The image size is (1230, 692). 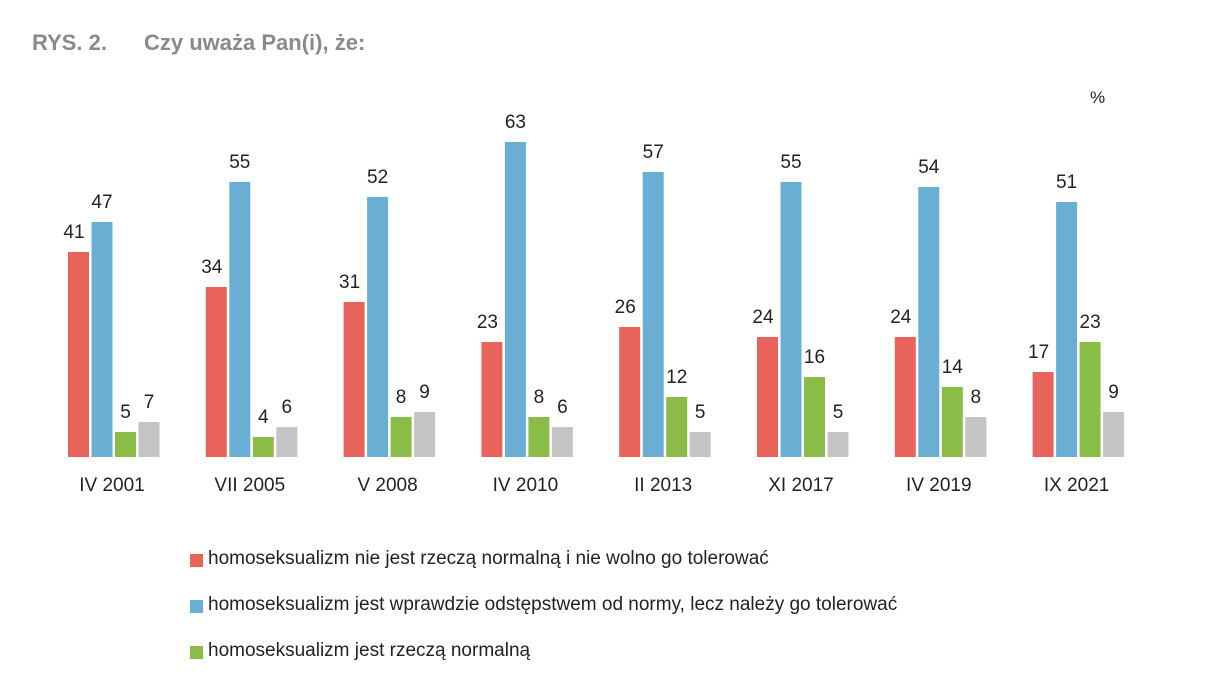 I want to click on x-tick-label: V 2008, so click(x=387, y=485).